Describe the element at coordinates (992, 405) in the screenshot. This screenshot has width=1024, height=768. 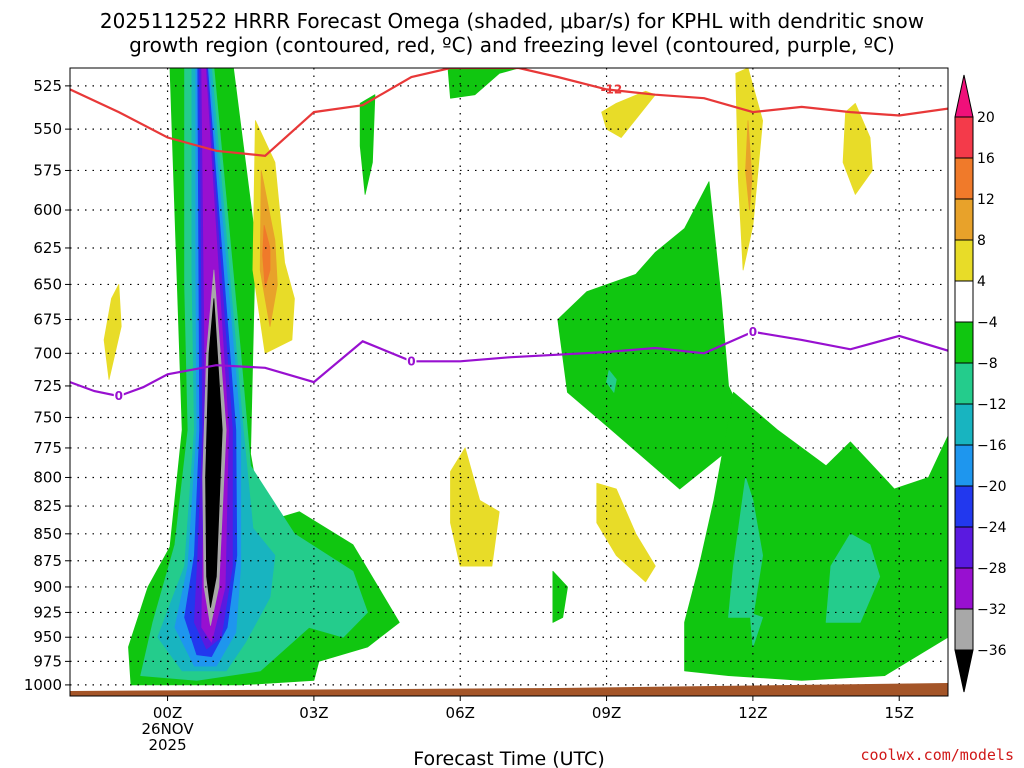
I see `colorbar-label-7: −12` at that location.